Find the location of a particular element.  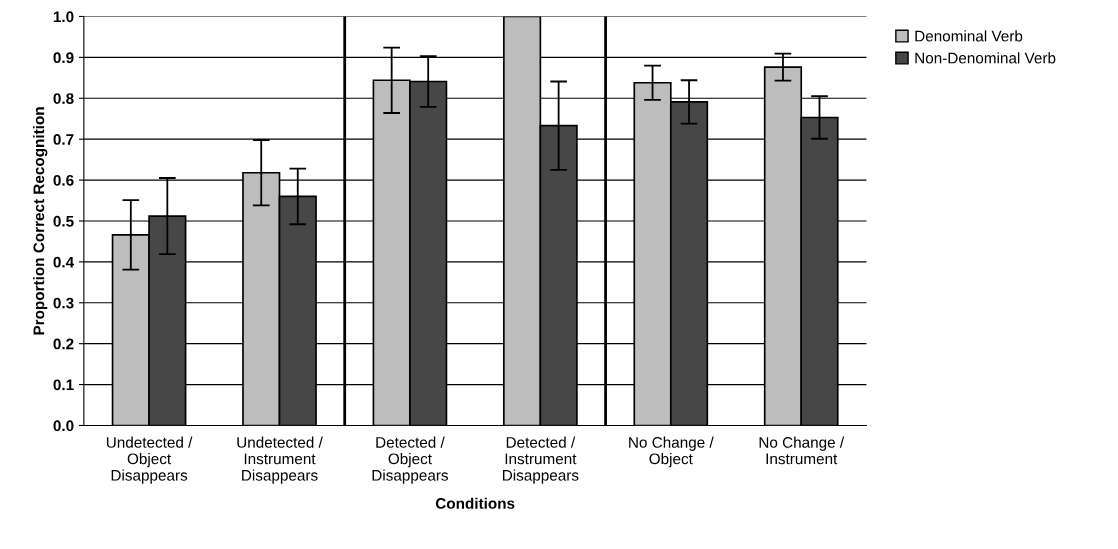

y-tick-label: 0.1 is located at coordinates (63, 385).